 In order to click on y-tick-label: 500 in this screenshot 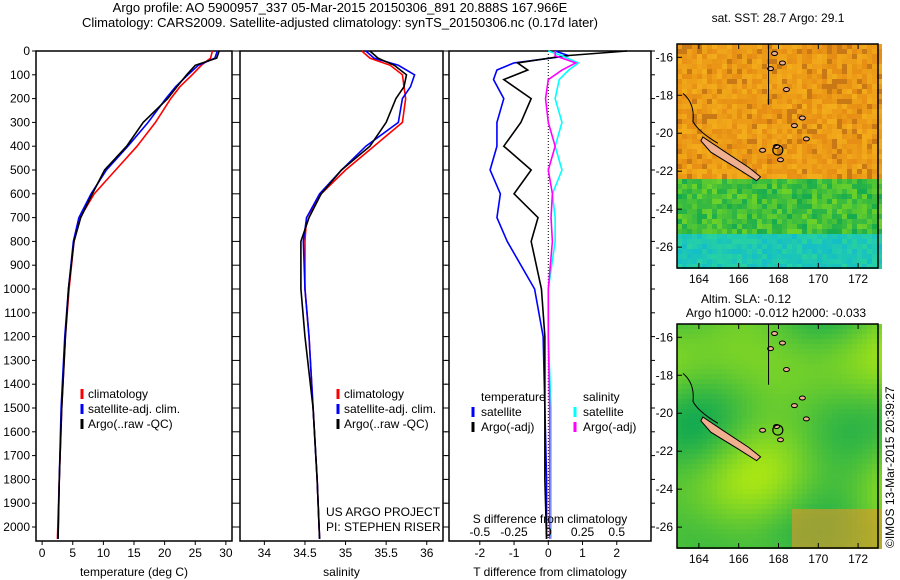, I will do `click(20, 170)`.